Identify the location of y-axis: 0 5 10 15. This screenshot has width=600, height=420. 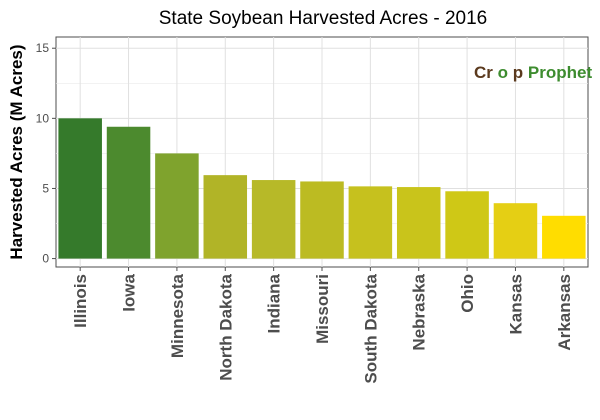
(46, 153).